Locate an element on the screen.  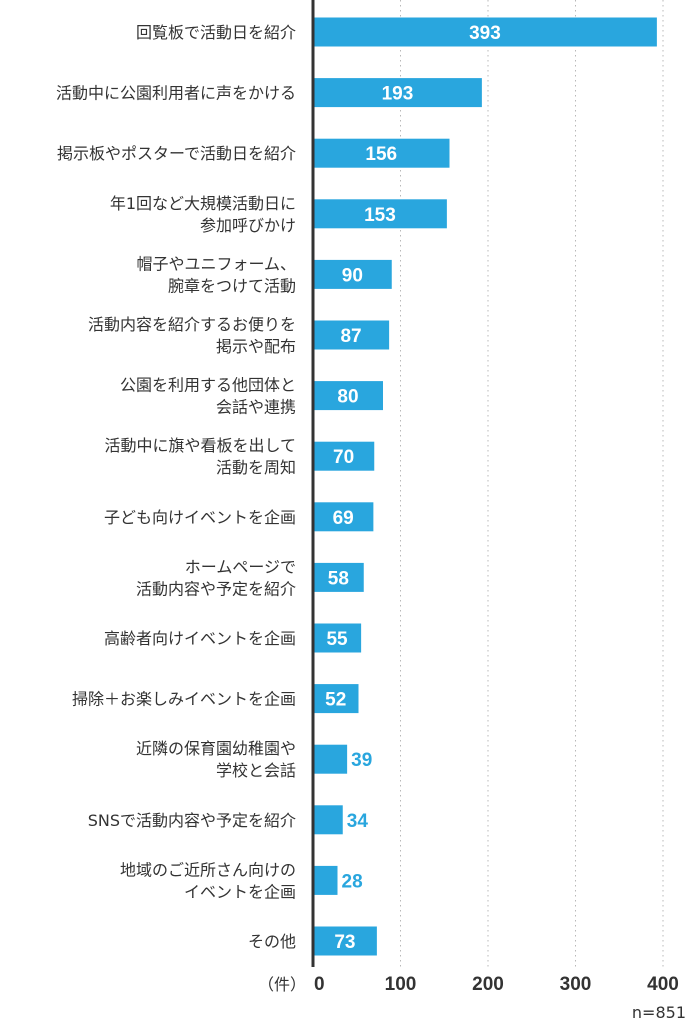
sample-size-note: n=851 is located at coordinates (659, 1012).